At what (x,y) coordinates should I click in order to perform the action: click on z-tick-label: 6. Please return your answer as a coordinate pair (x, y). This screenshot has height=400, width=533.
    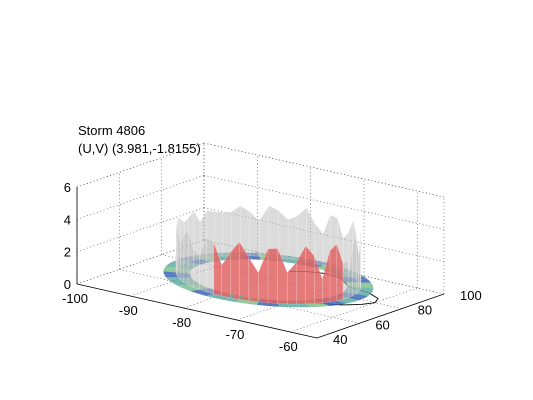
    Looking at the image, I should click on (67, 187).